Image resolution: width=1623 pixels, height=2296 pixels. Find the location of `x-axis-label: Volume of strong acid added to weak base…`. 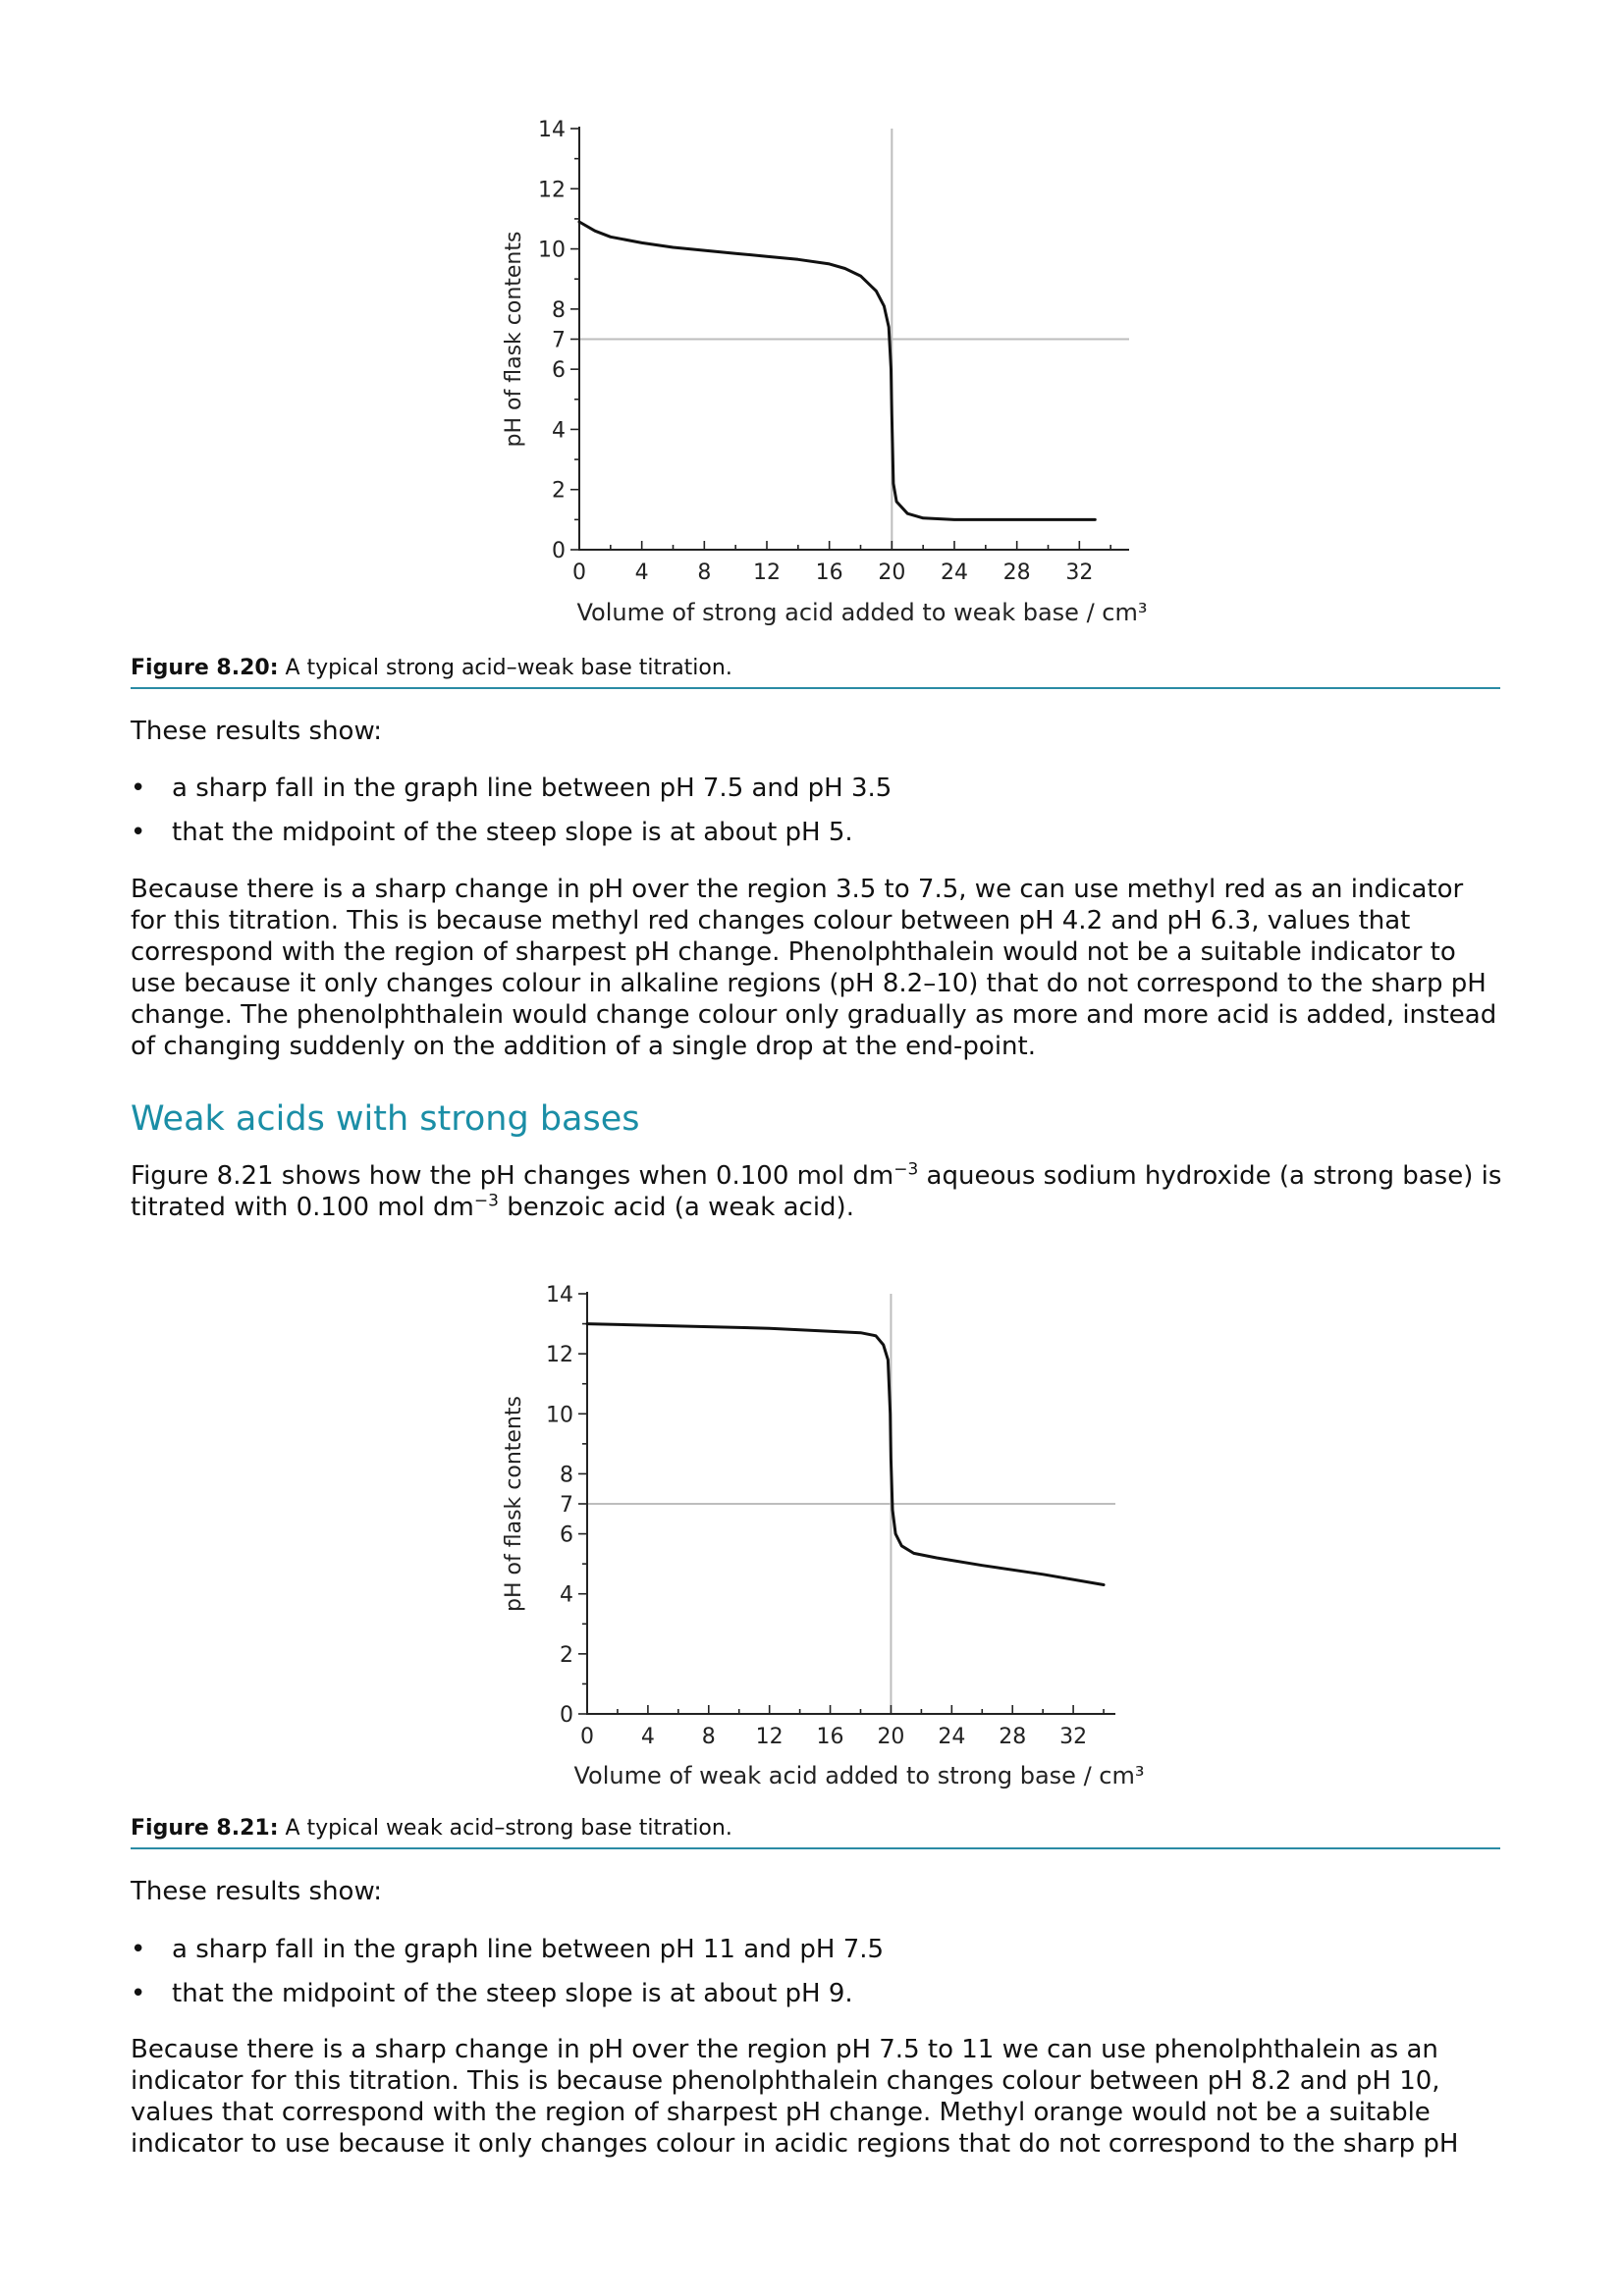

x-axis-label: Volume of strong acid added to weak base… is located at coordinates (861, 612).